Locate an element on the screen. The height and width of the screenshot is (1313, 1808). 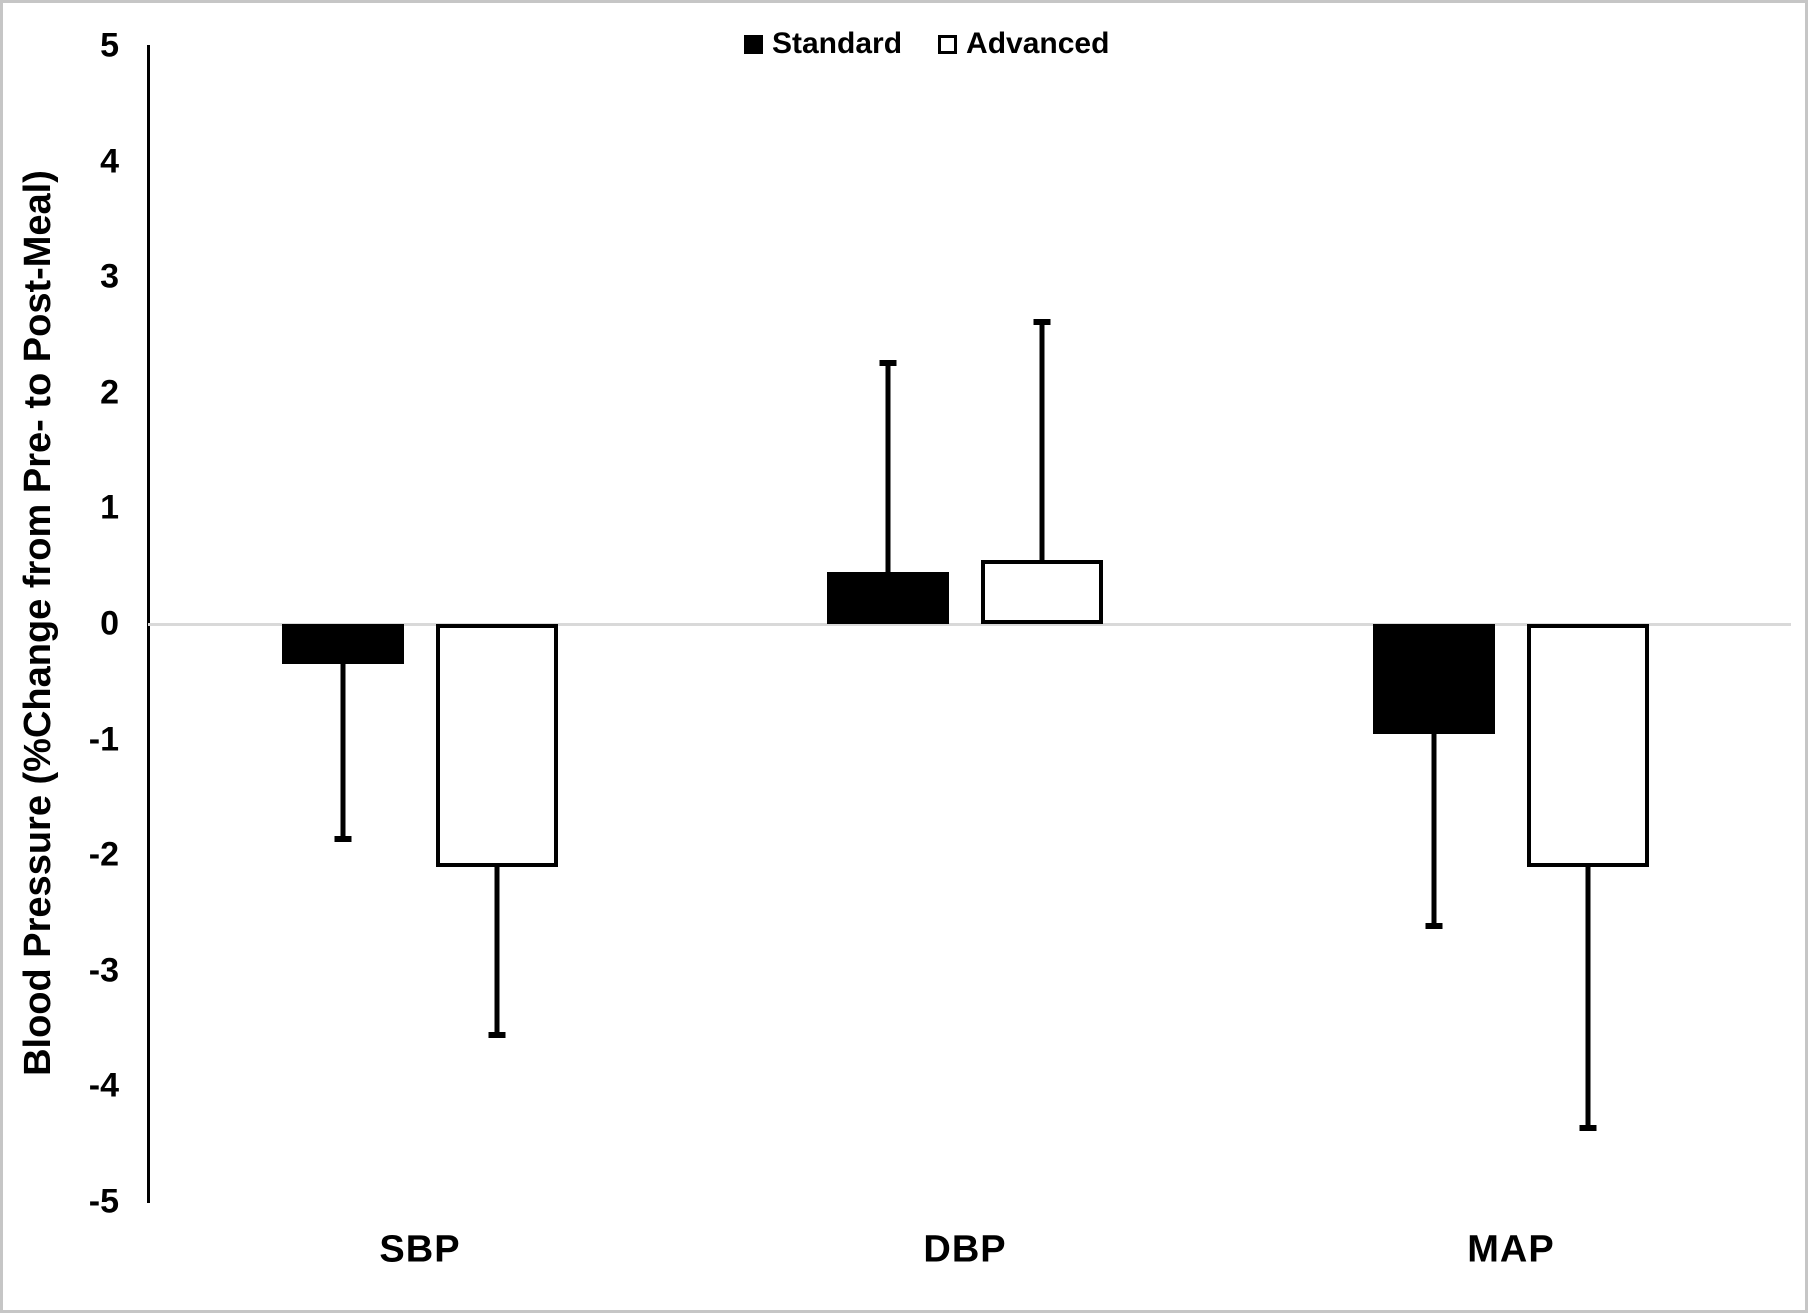
legend-label-standard: Standard is located at coordinates (837, 43).